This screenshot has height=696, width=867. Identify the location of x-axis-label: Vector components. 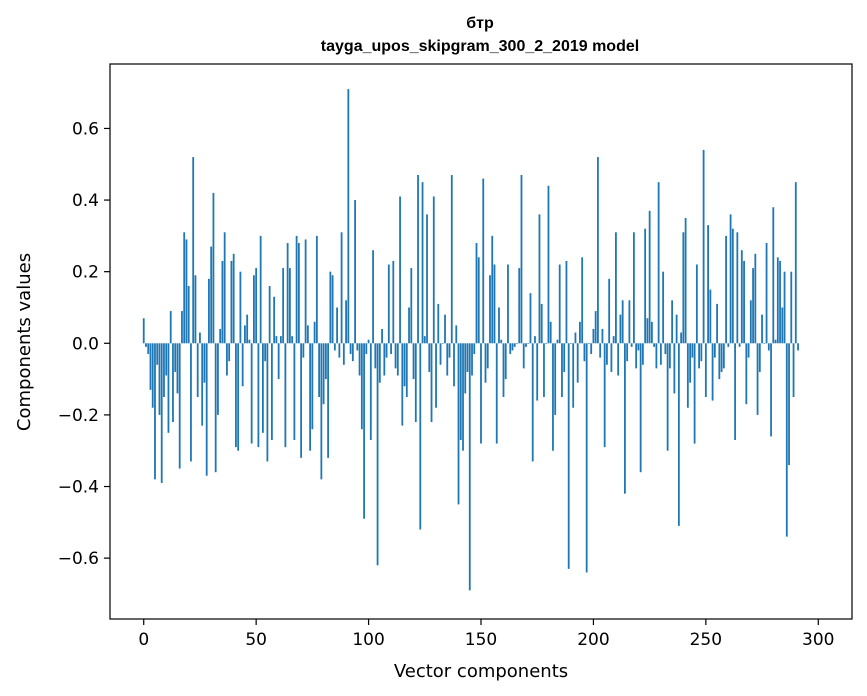
(481, 671).